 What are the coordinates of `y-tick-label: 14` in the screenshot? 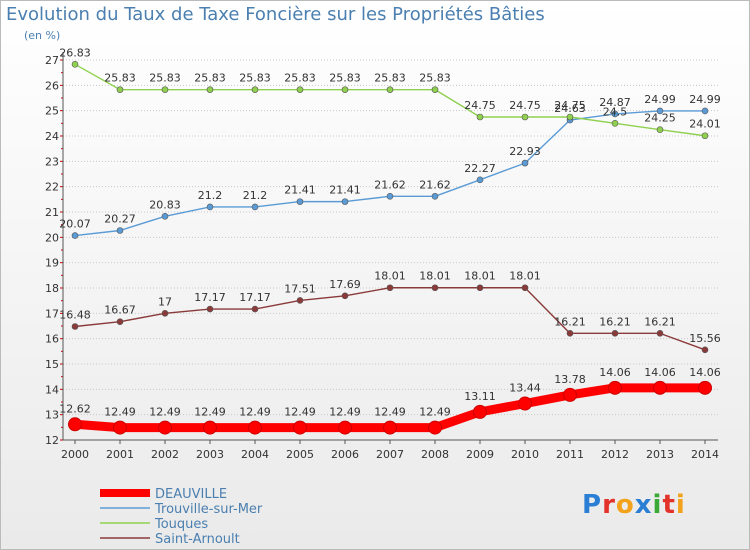 It's located at (52, 389).